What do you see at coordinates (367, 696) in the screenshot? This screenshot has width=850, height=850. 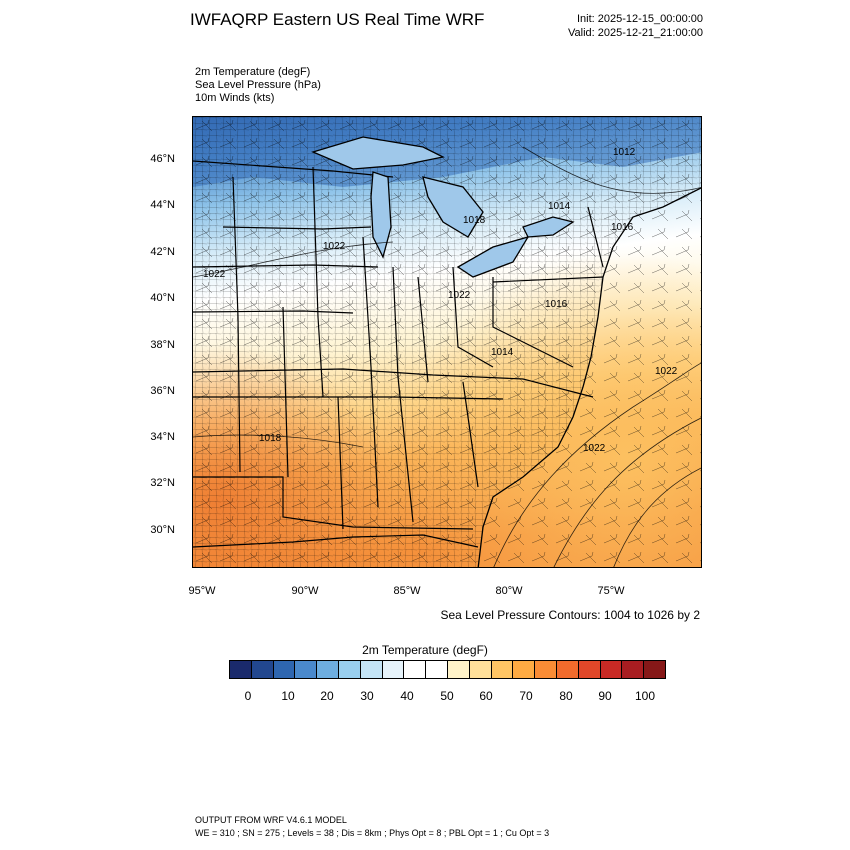 I see `colorbar-tick: 30` at bounding box center [367, 696].